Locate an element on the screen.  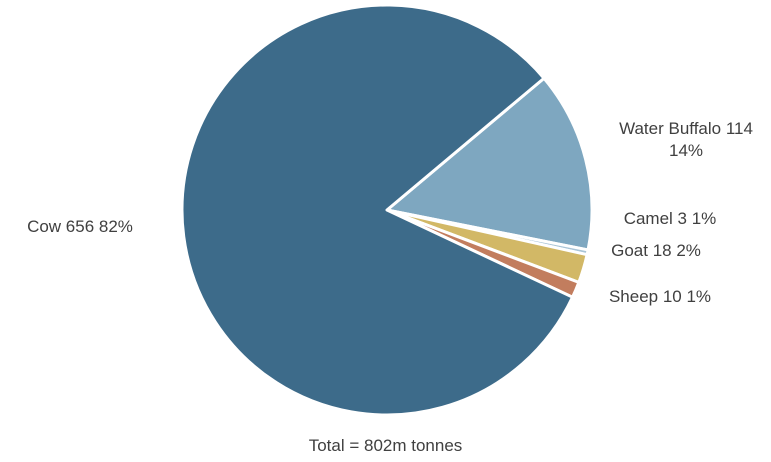
slice-water-buffalo is located at coordinates (489, 164).